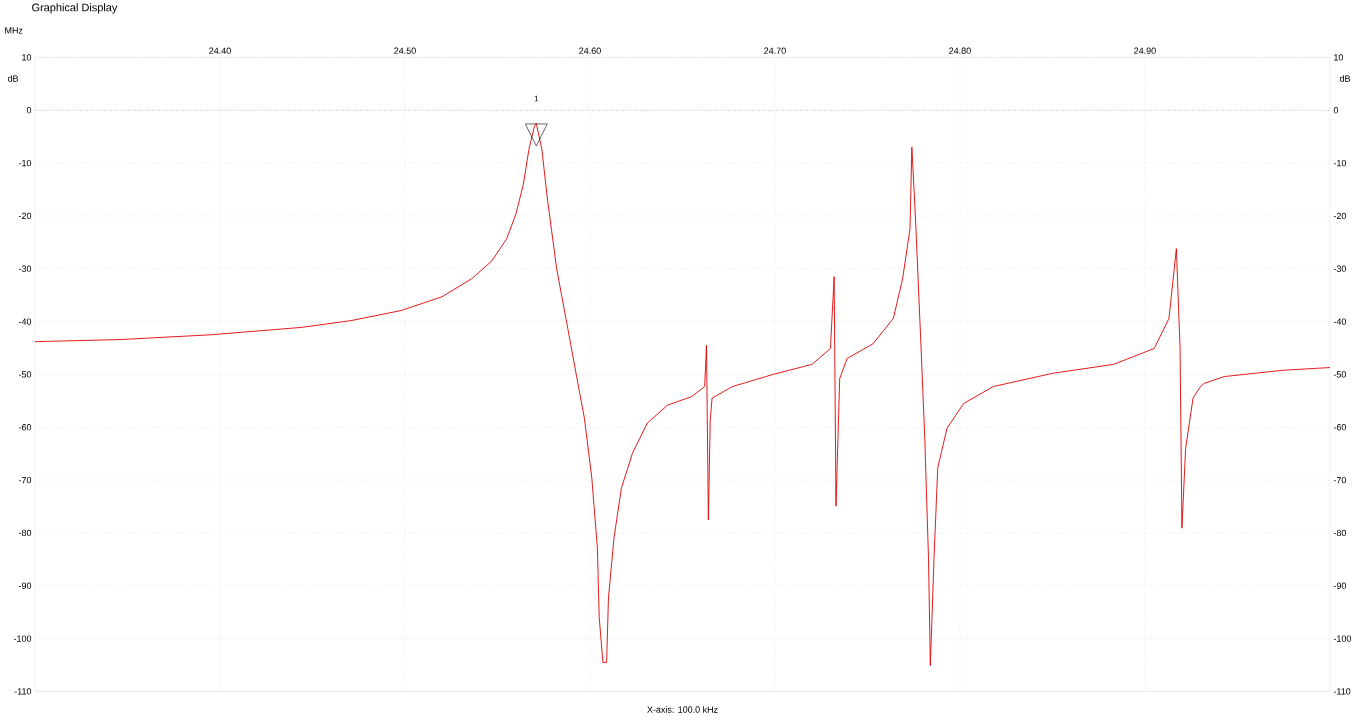 This screenshot has width=1366, height=724. I want to click on y2-tick-label: -20, so click(1340, 215).